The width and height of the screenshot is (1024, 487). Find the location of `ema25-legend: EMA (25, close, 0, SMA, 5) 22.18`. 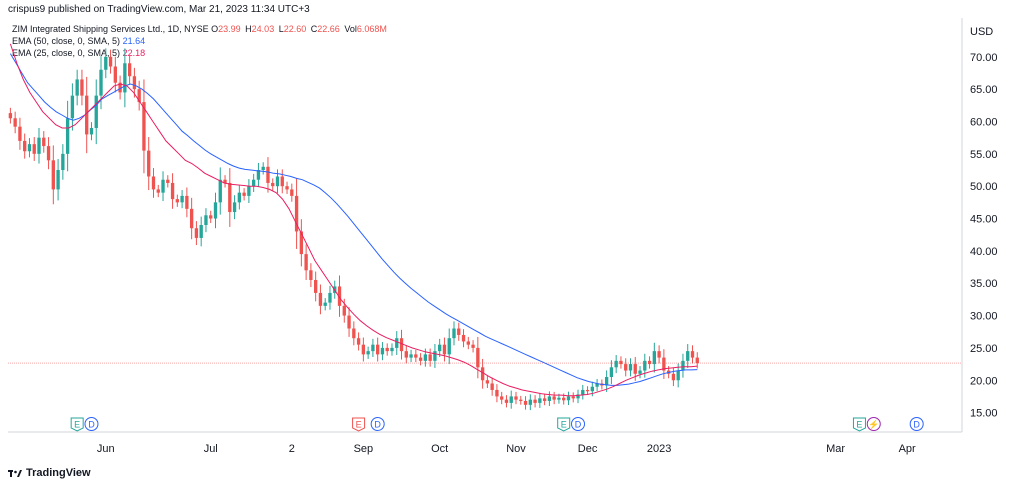

ema25-legend: EMA (25, close, 0, SMA, 5) 22.18 is located at coordinates (79, 53).